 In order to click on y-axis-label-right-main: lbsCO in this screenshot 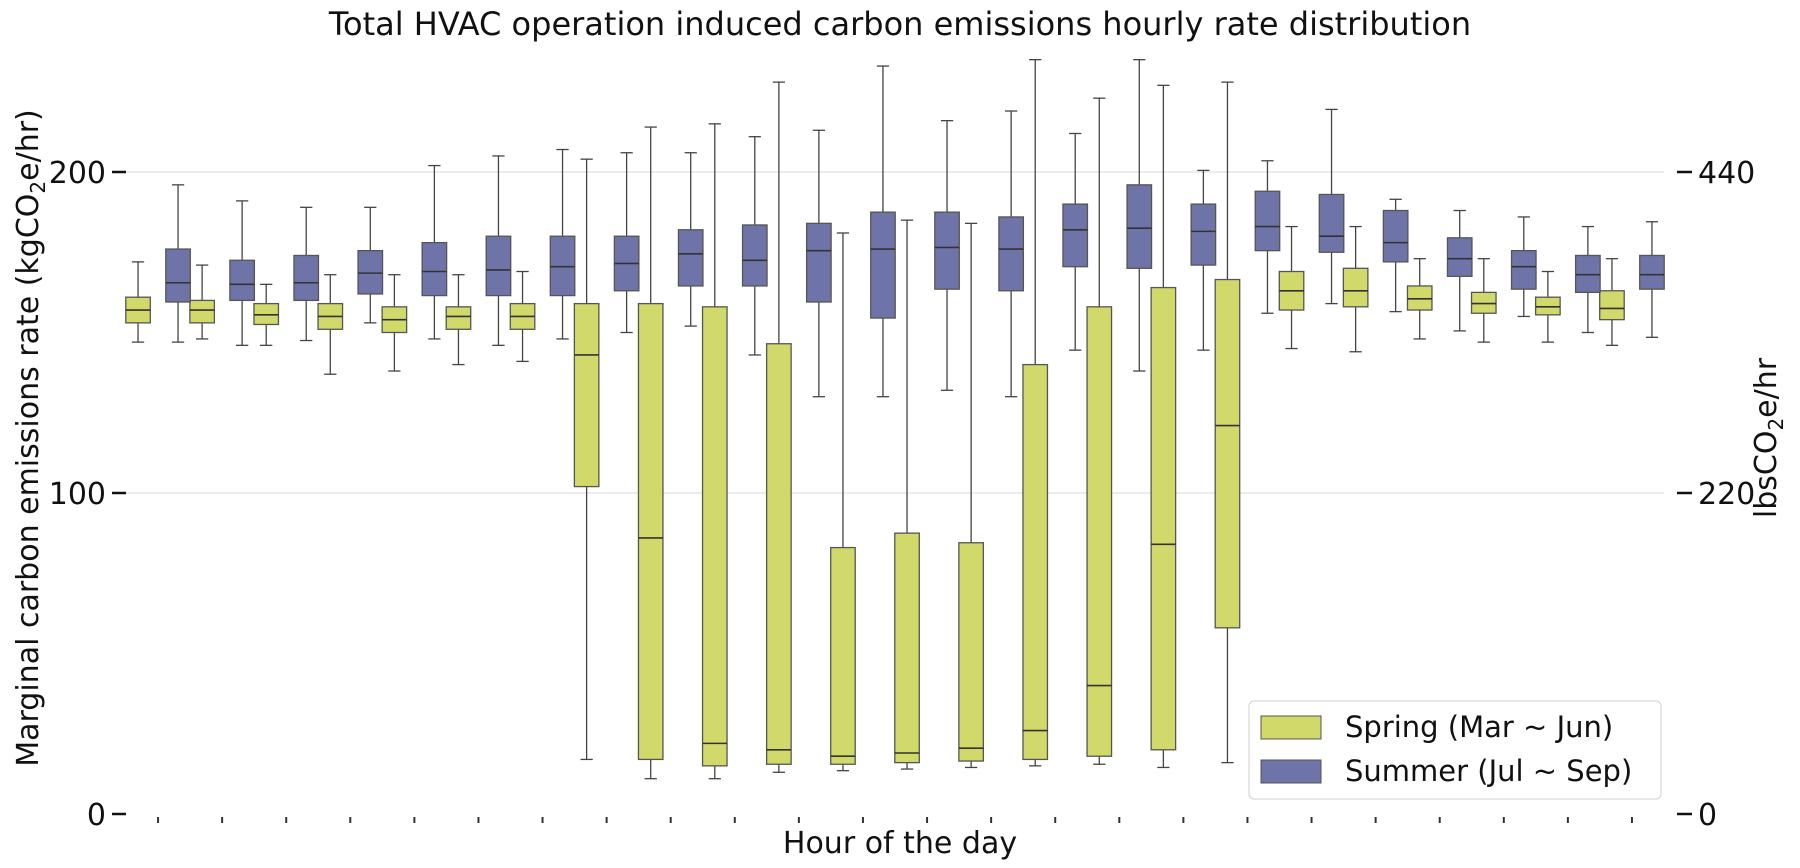, I will do `click(1766, 475)`.